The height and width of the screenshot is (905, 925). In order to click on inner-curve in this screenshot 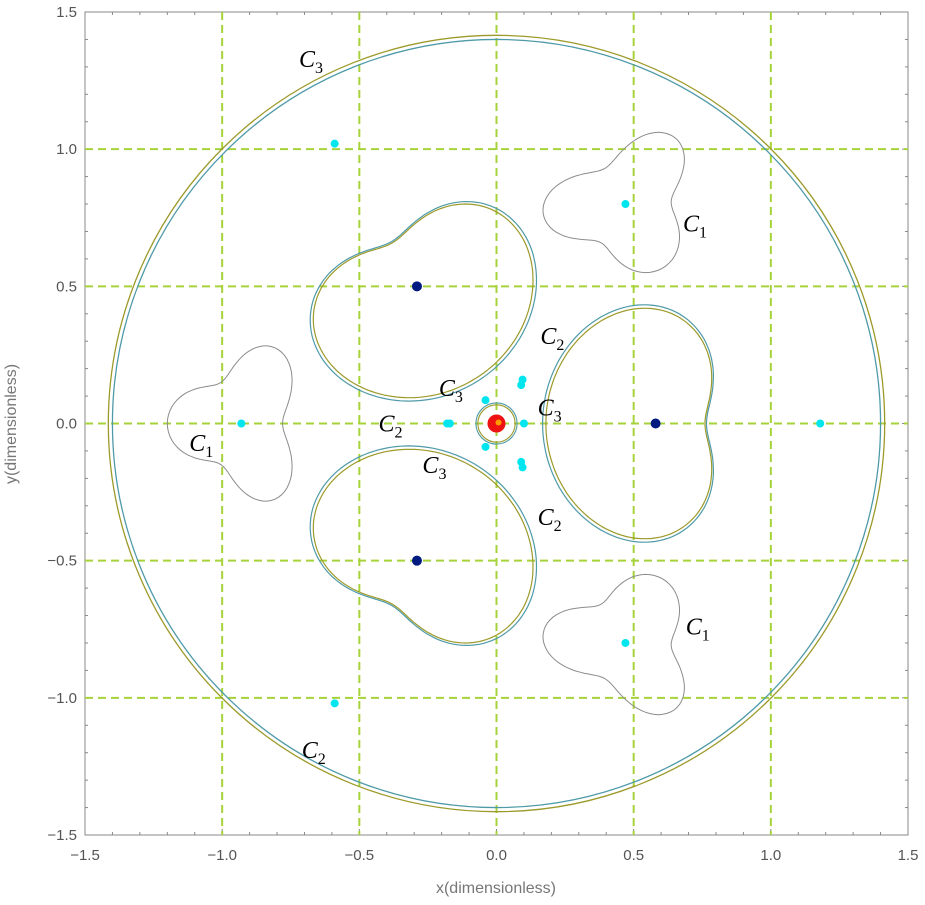, I will do `click(496, 423)`.